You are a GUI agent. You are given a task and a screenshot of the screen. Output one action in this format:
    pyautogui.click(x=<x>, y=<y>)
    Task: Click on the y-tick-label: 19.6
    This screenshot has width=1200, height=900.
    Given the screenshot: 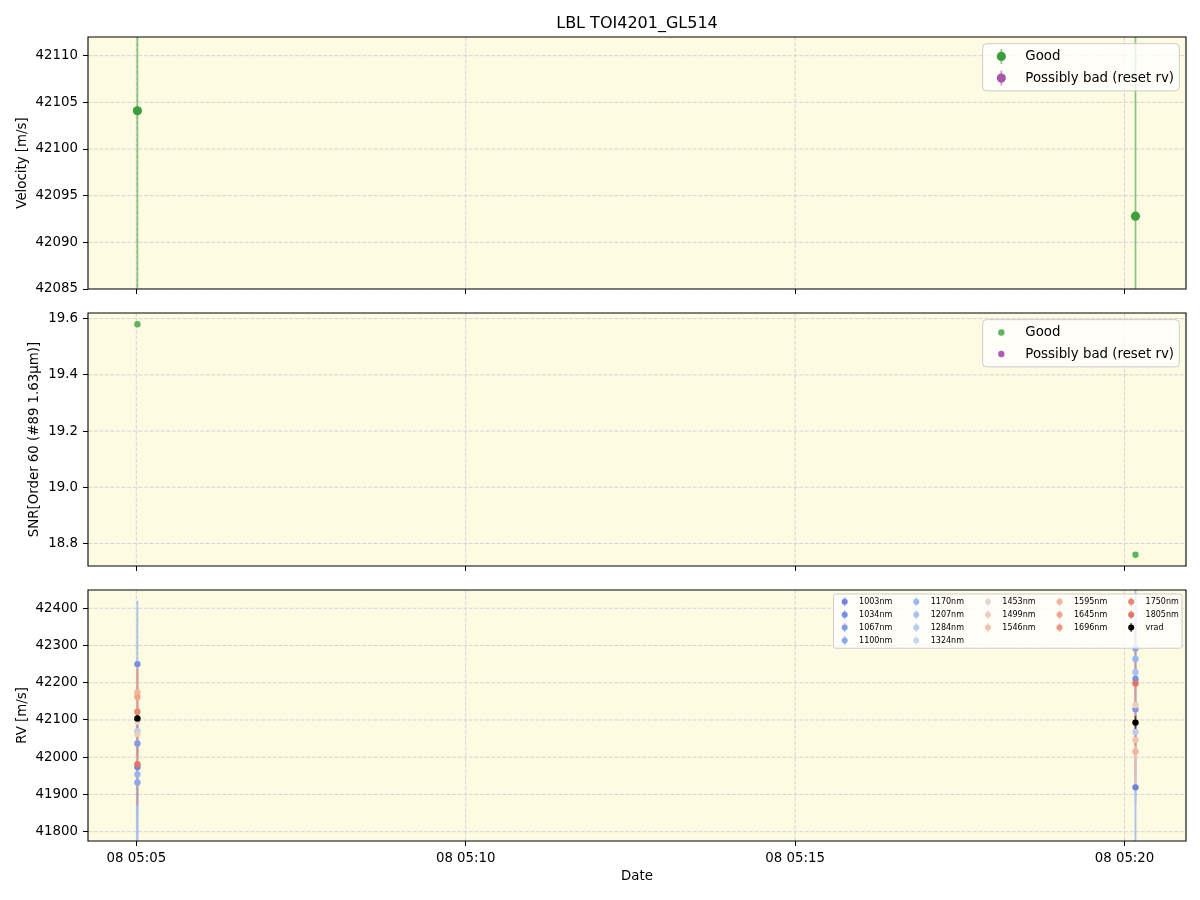 What is the action you would take?
    pyautogui.click(x=63, y=318)
    